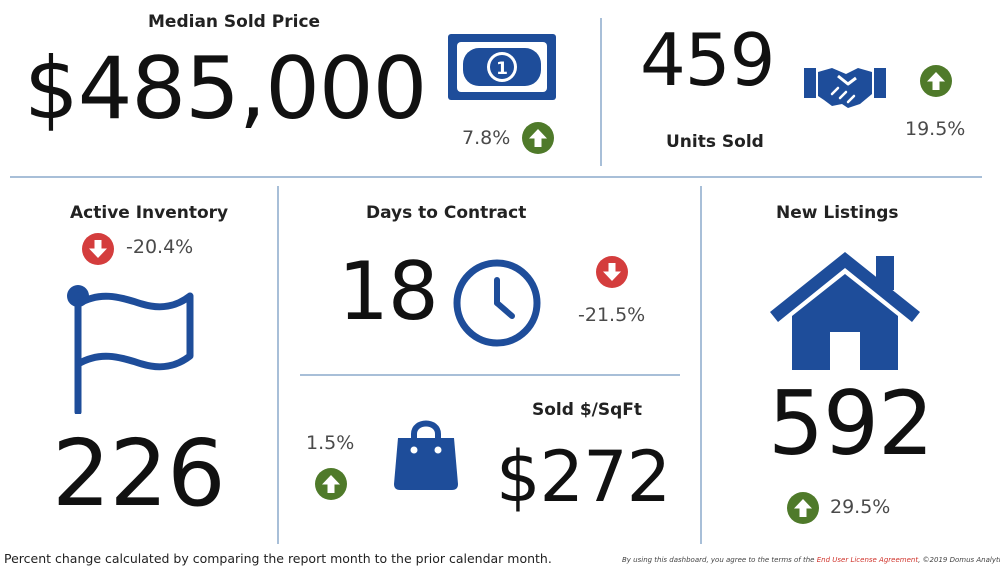  I want to click on divider-right-vertical, so click(701, 365).